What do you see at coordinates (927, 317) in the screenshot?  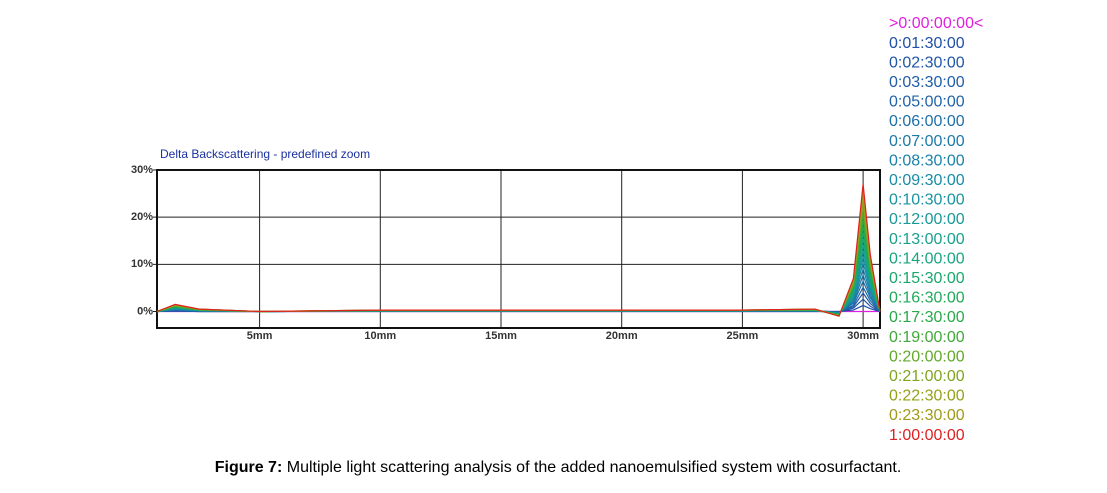 I see `legend-entry: 0:17:30:00` at bounding box center [927, 317].